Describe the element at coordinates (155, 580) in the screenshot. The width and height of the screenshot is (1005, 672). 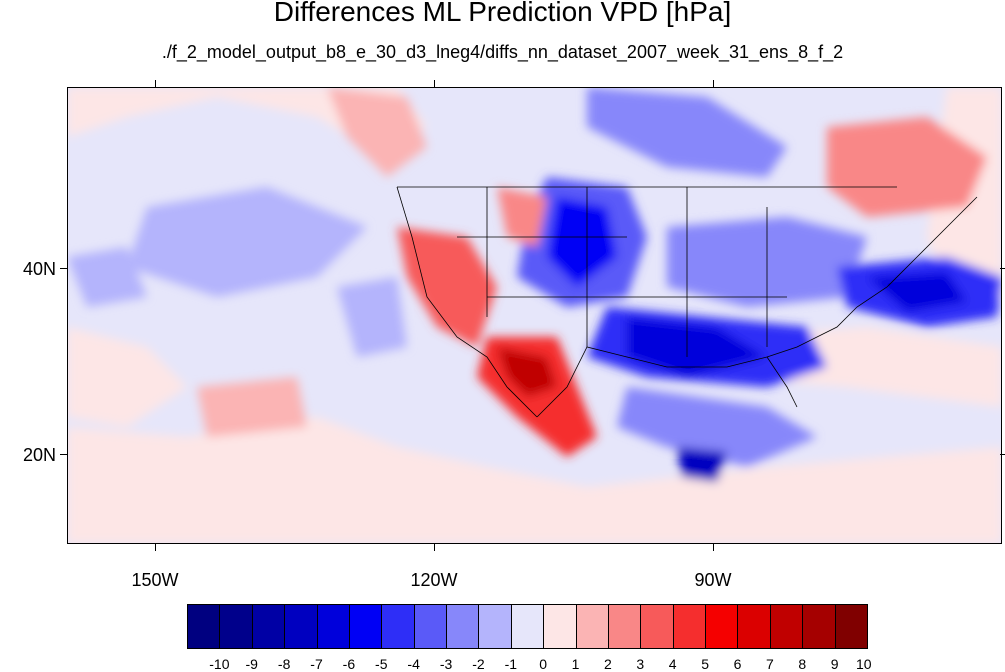
I see `lon-label-150w: 150W` at that location.